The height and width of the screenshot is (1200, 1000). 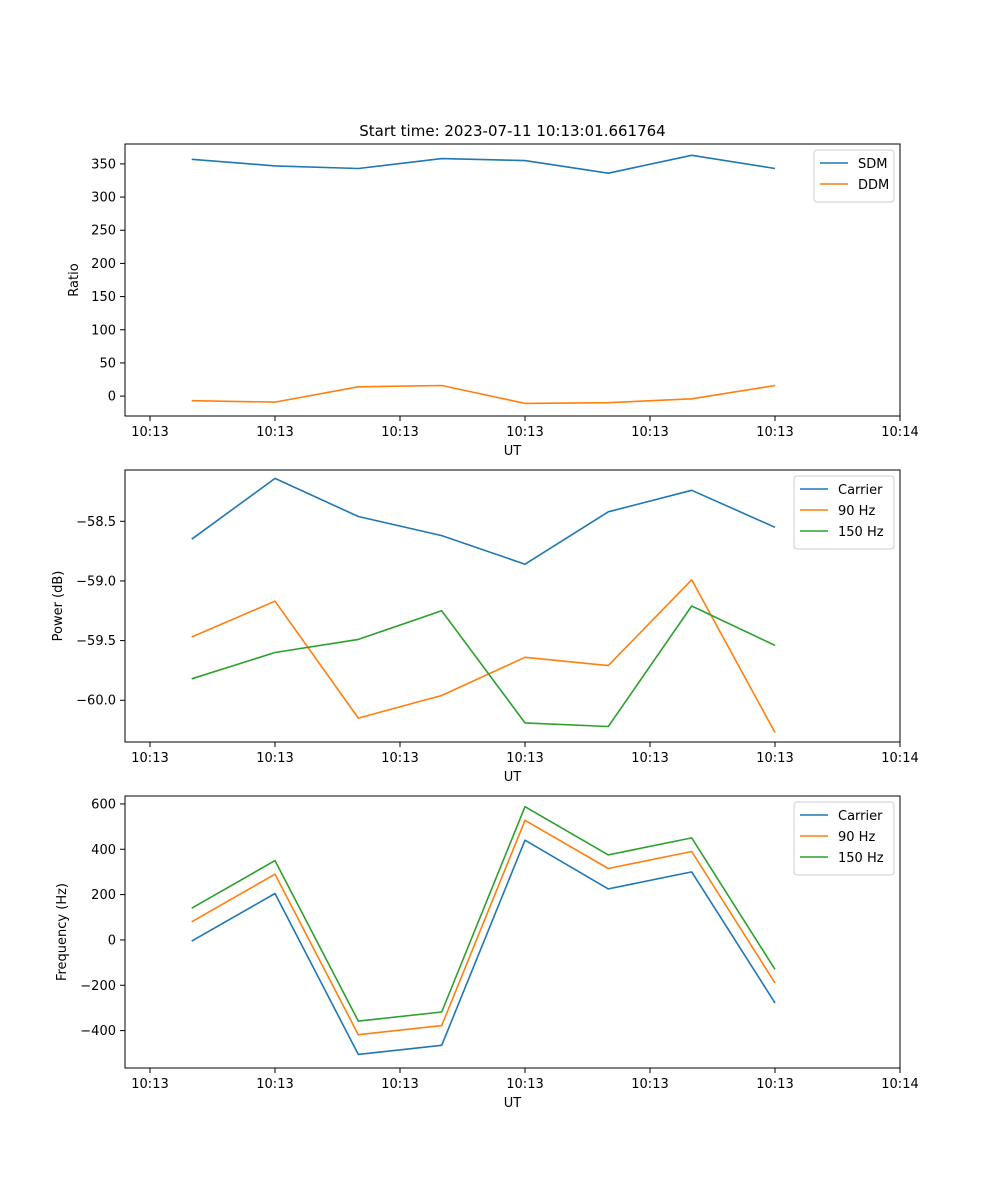 What do you see at coordinates (873, 185) in the screenshot?
I see `legend-label: DDM` at bounding box center [873, 185].